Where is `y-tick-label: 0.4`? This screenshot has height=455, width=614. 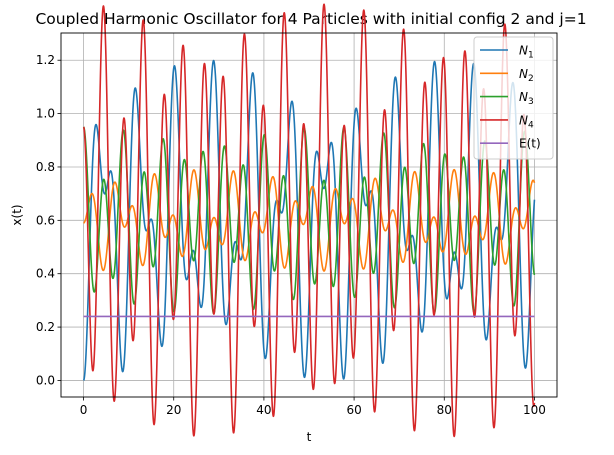
y-tick-label: 0.4 is located at coordinates (45, 274).